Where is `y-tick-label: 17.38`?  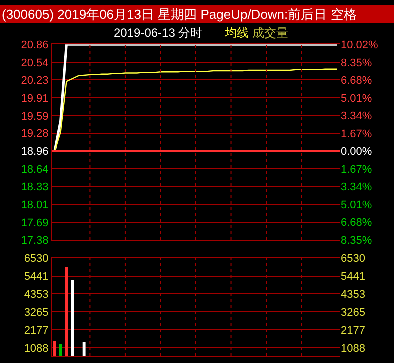 y-tick-label: 17.38 is located at coordinates (35, 240).